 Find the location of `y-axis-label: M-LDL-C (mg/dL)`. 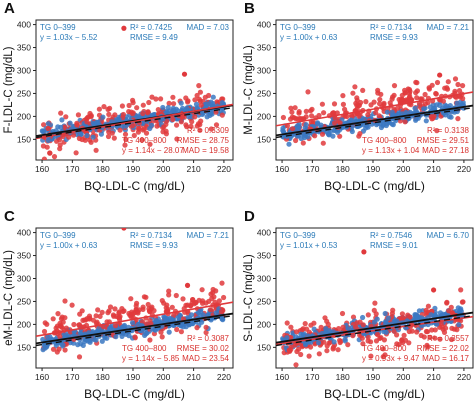

y-axis-label: M-LDL-C (mg/dL) is located at coordinates (249, 90).